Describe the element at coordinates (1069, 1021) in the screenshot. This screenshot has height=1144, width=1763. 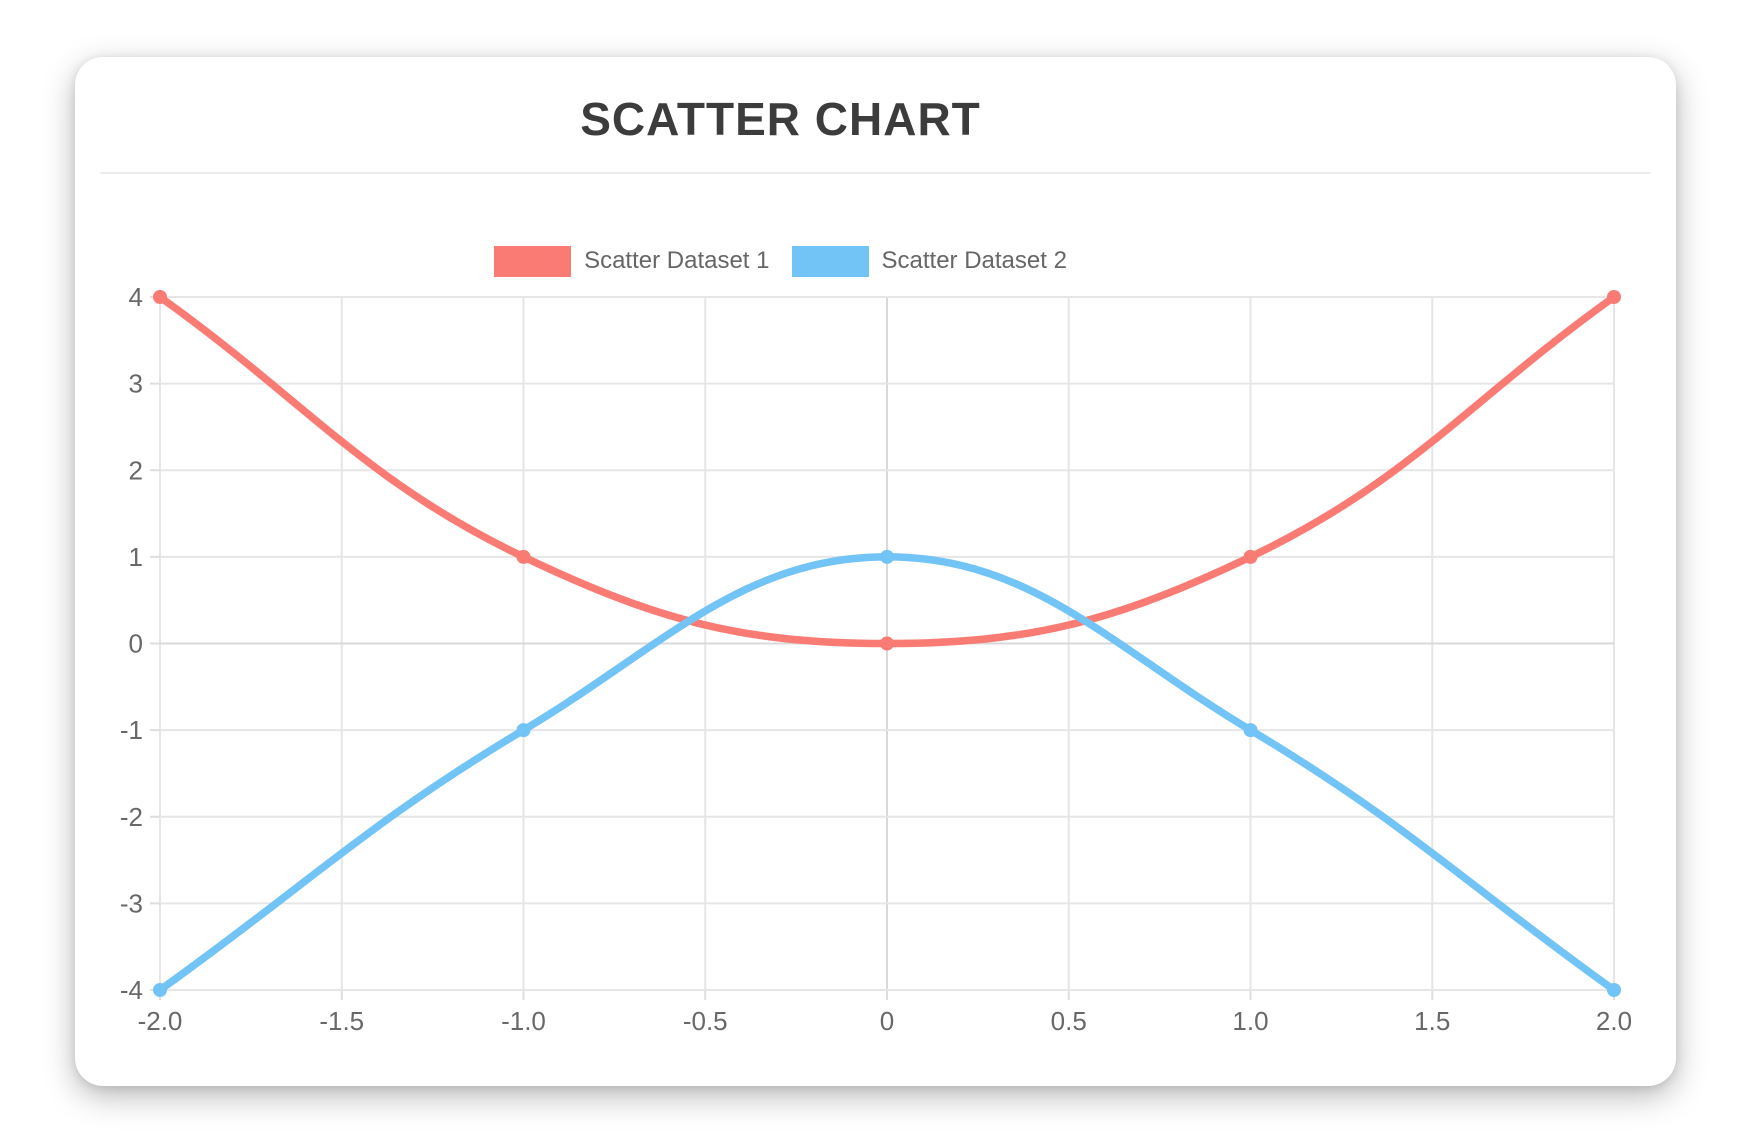
I see `x-tick-label: 0.5` at that location.